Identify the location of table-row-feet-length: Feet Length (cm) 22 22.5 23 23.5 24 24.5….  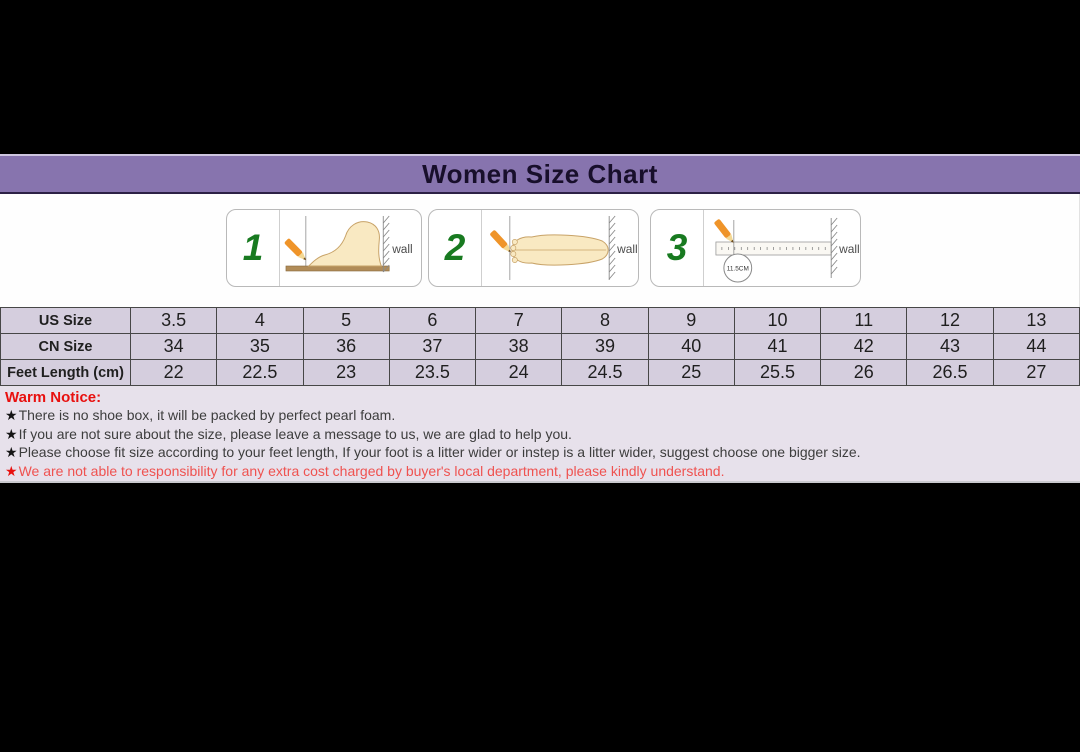
(540, 372).